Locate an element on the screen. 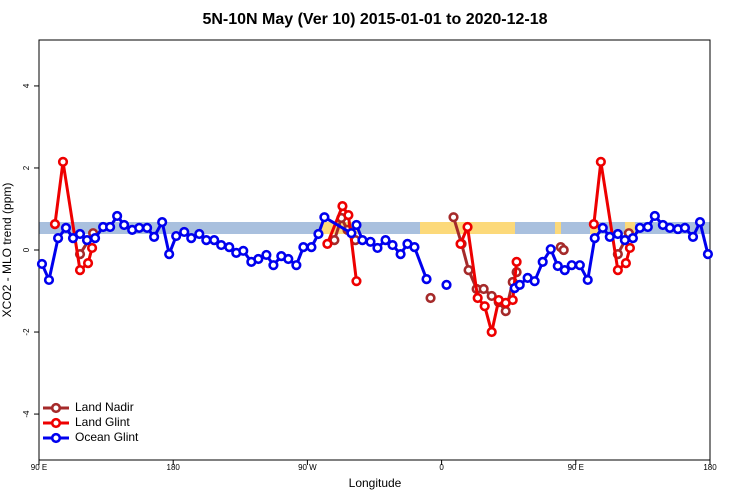 This screenshot has width=750, height=500. legend-label: Land Nadir is located at coordinates (104, 407).